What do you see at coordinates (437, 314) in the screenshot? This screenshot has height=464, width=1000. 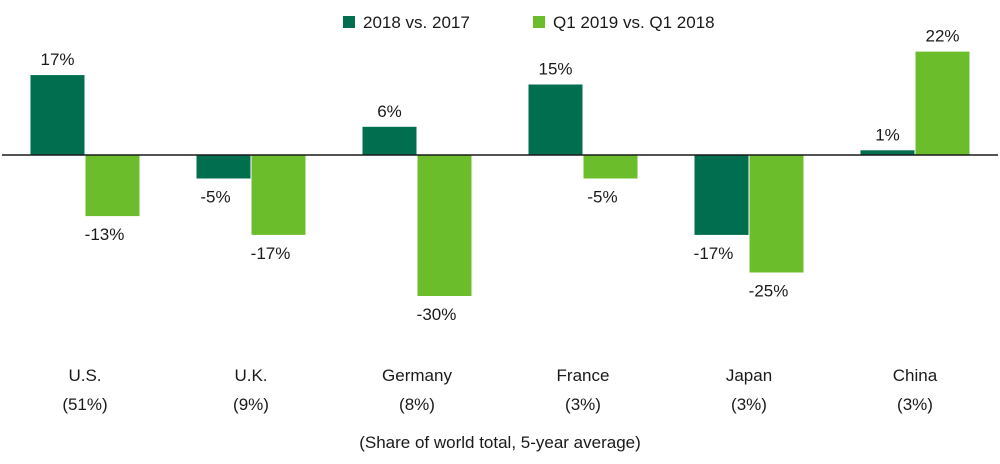 I see `data-label: -30%` at bounding box center [437, 314].